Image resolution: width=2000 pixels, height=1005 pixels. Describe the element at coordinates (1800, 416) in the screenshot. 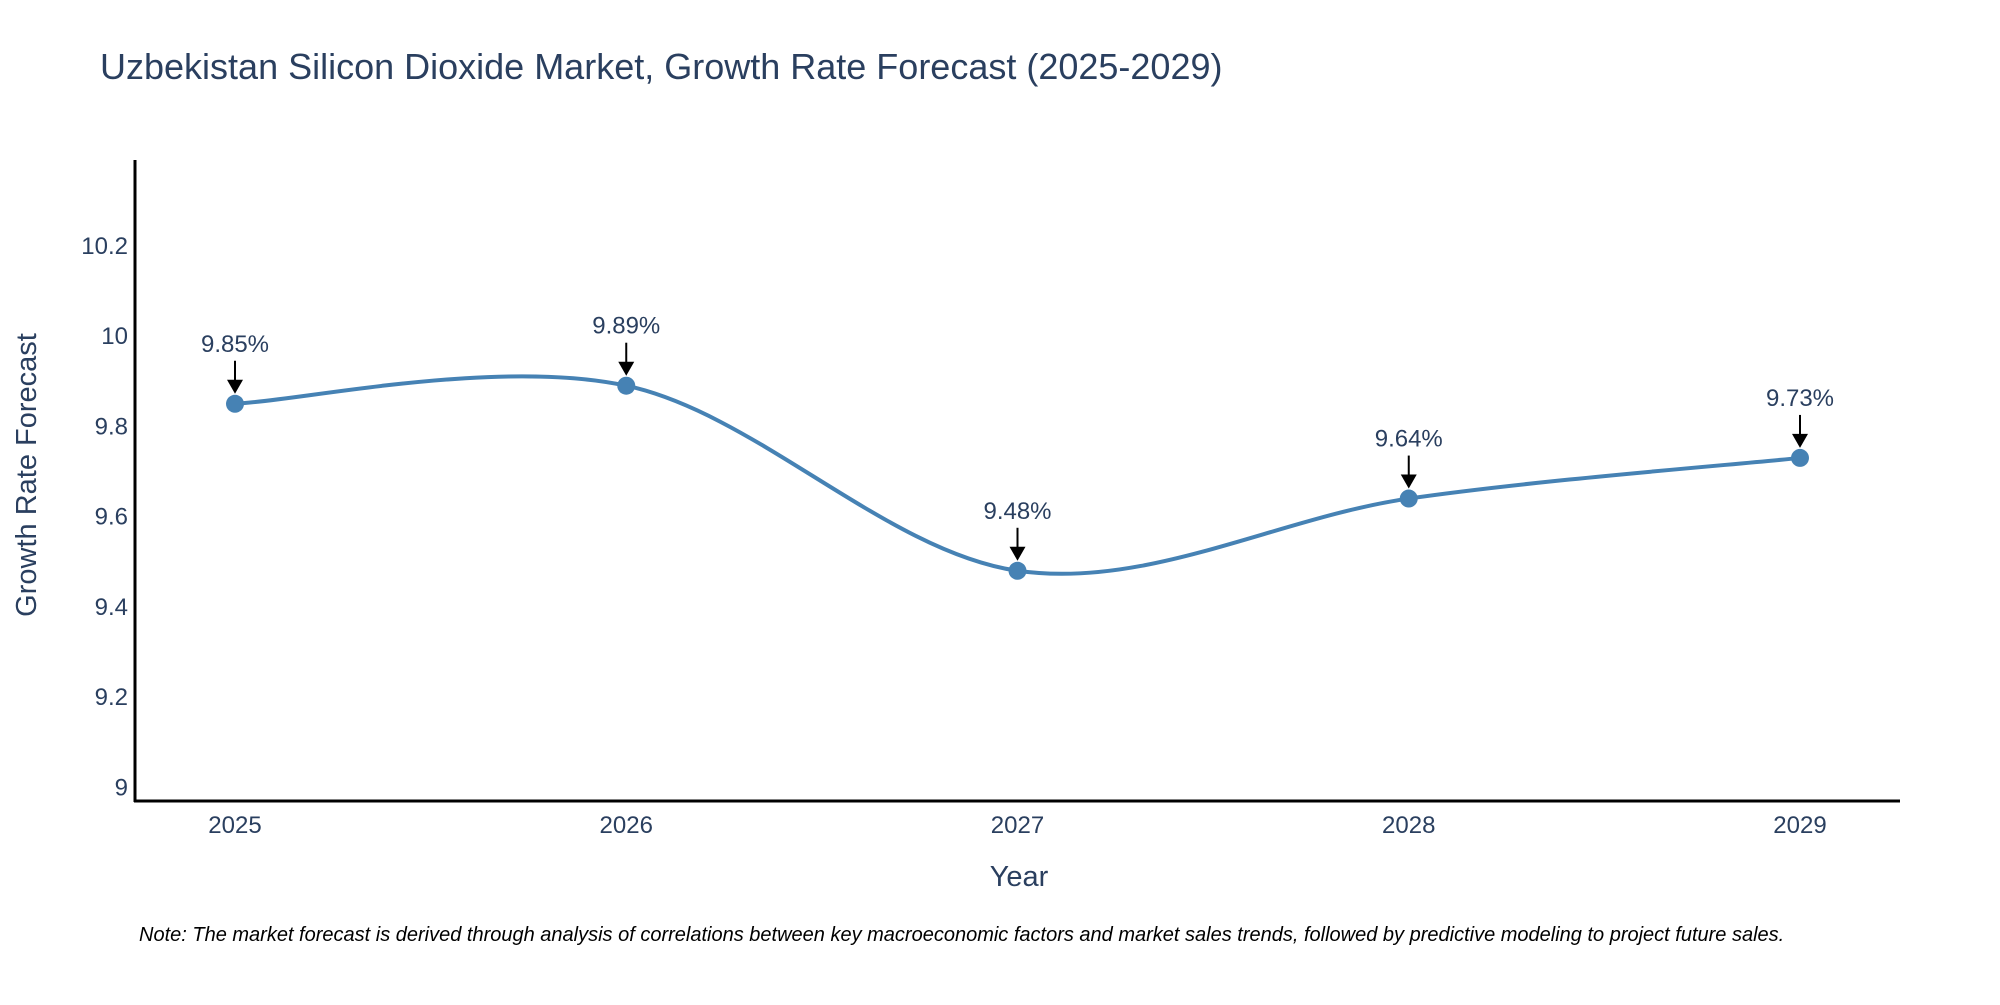

I see `annotation-2029: 9.73%` at that location.